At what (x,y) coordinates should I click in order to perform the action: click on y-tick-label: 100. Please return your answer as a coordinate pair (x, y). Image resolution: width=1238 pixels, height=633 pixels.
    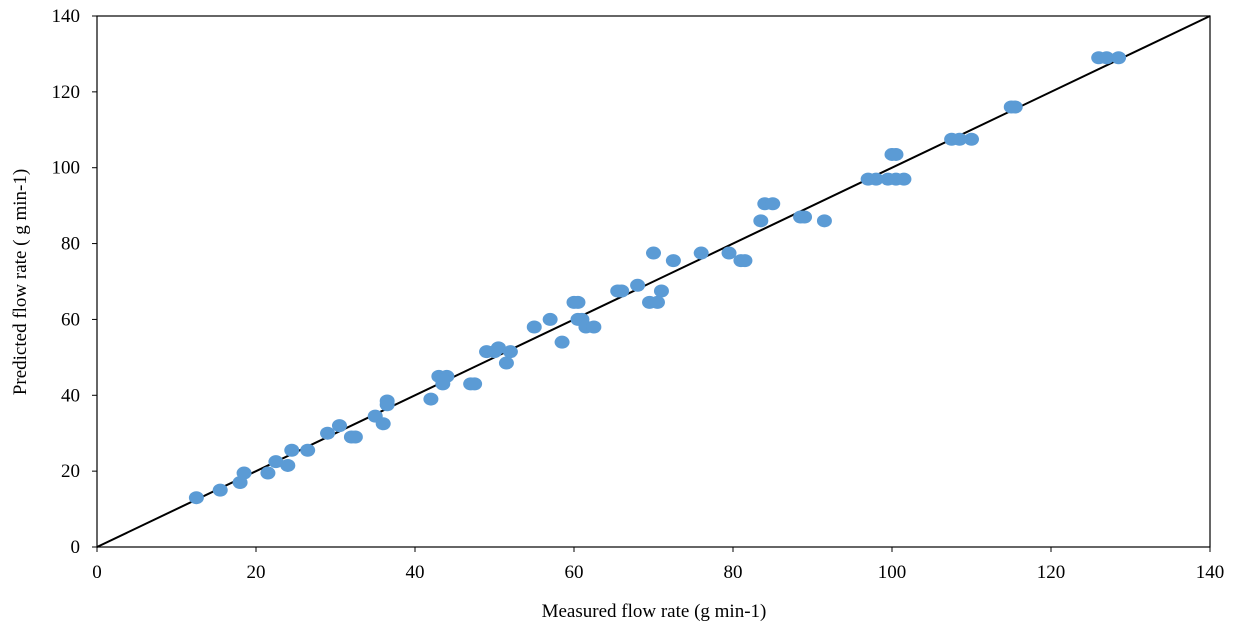
    Looking at the image, I should click on (66, 168).